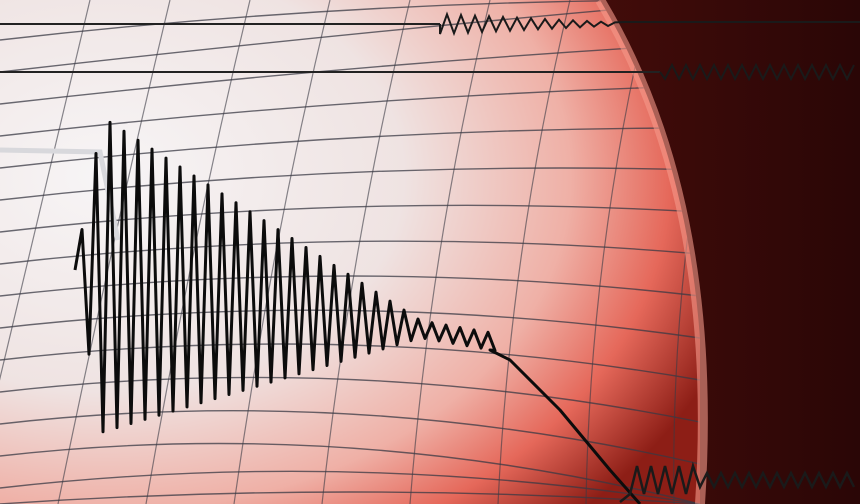 Image resolution: width=860 pixels, height=504 pixels. Describe the element at coordinates (649, 24) in the screenshot. I see `top-seismic-trace` at that location.